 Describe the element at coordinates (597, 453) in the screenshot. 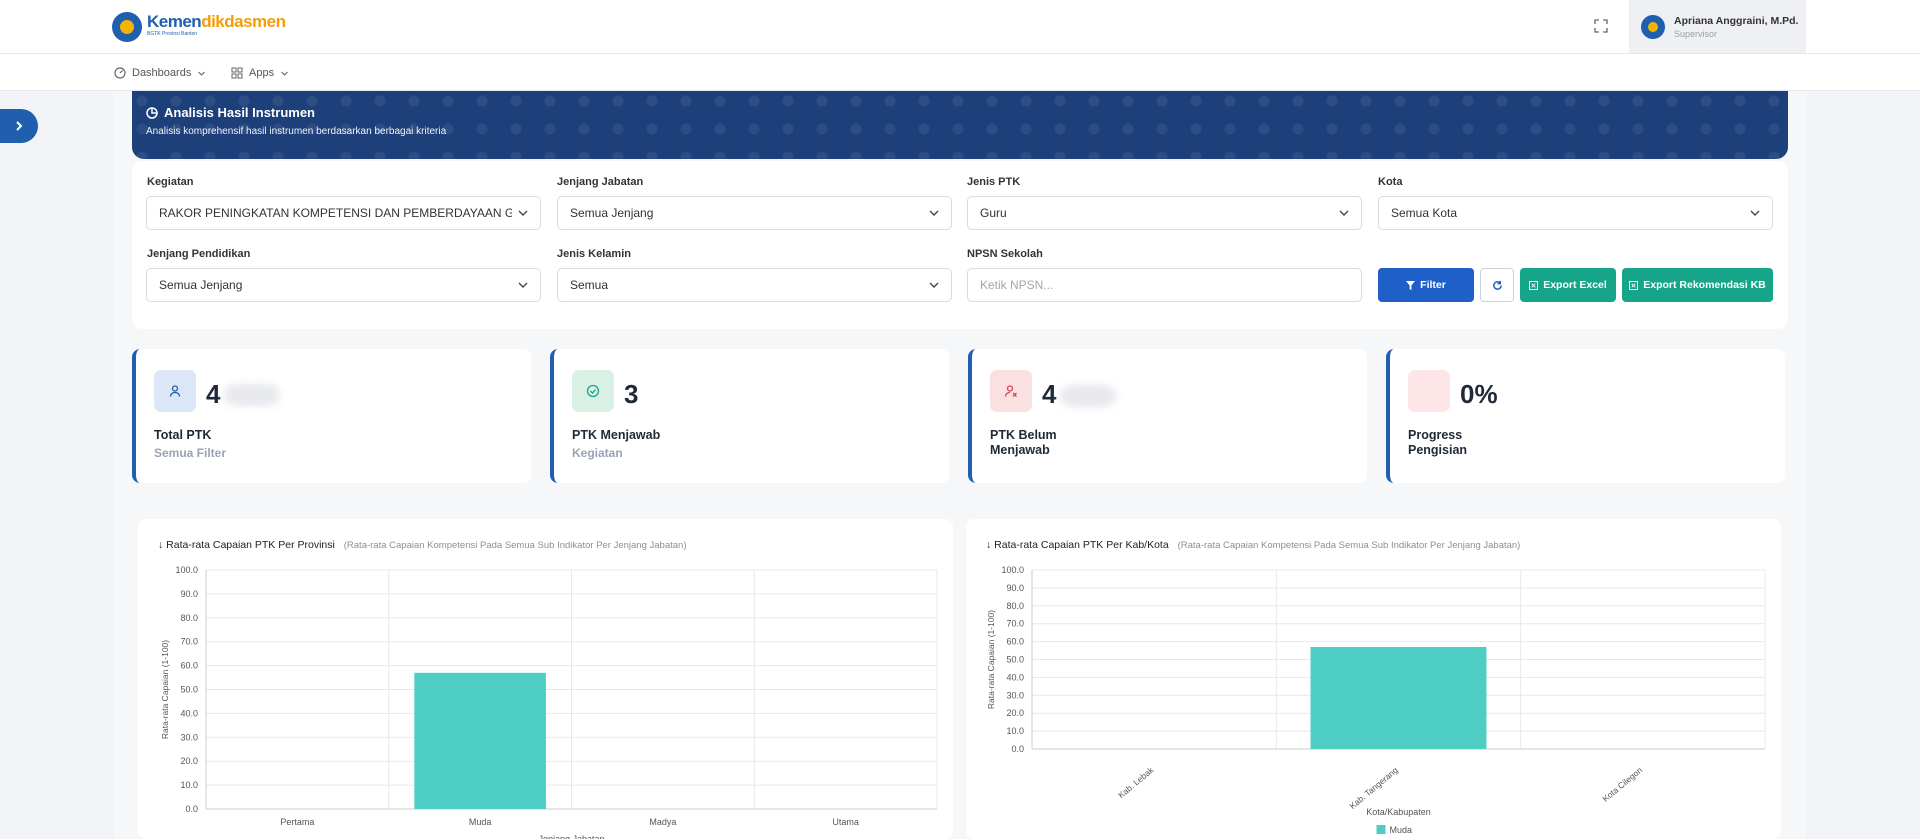

I see `stat-sublabel: Kegiatan` at that location.